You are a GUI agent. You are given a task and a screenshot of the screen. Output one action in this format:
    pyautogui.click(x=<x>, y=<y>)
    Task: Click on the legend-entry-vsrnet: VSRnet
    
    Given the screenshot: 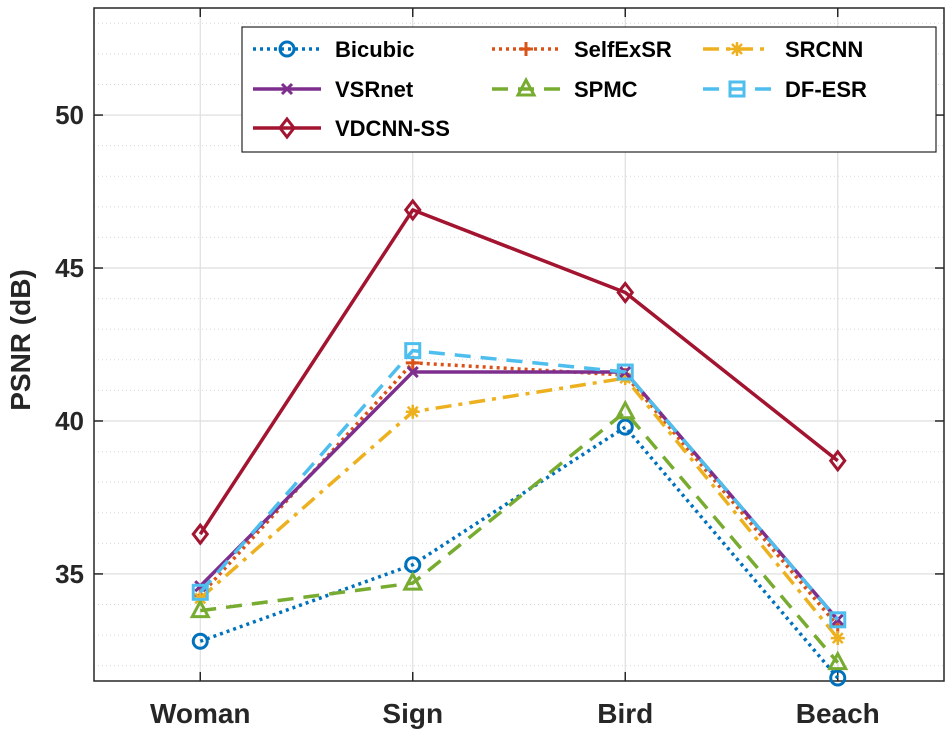 What is the action you would take?
    pyautogui.click(x=333, y=89)
    